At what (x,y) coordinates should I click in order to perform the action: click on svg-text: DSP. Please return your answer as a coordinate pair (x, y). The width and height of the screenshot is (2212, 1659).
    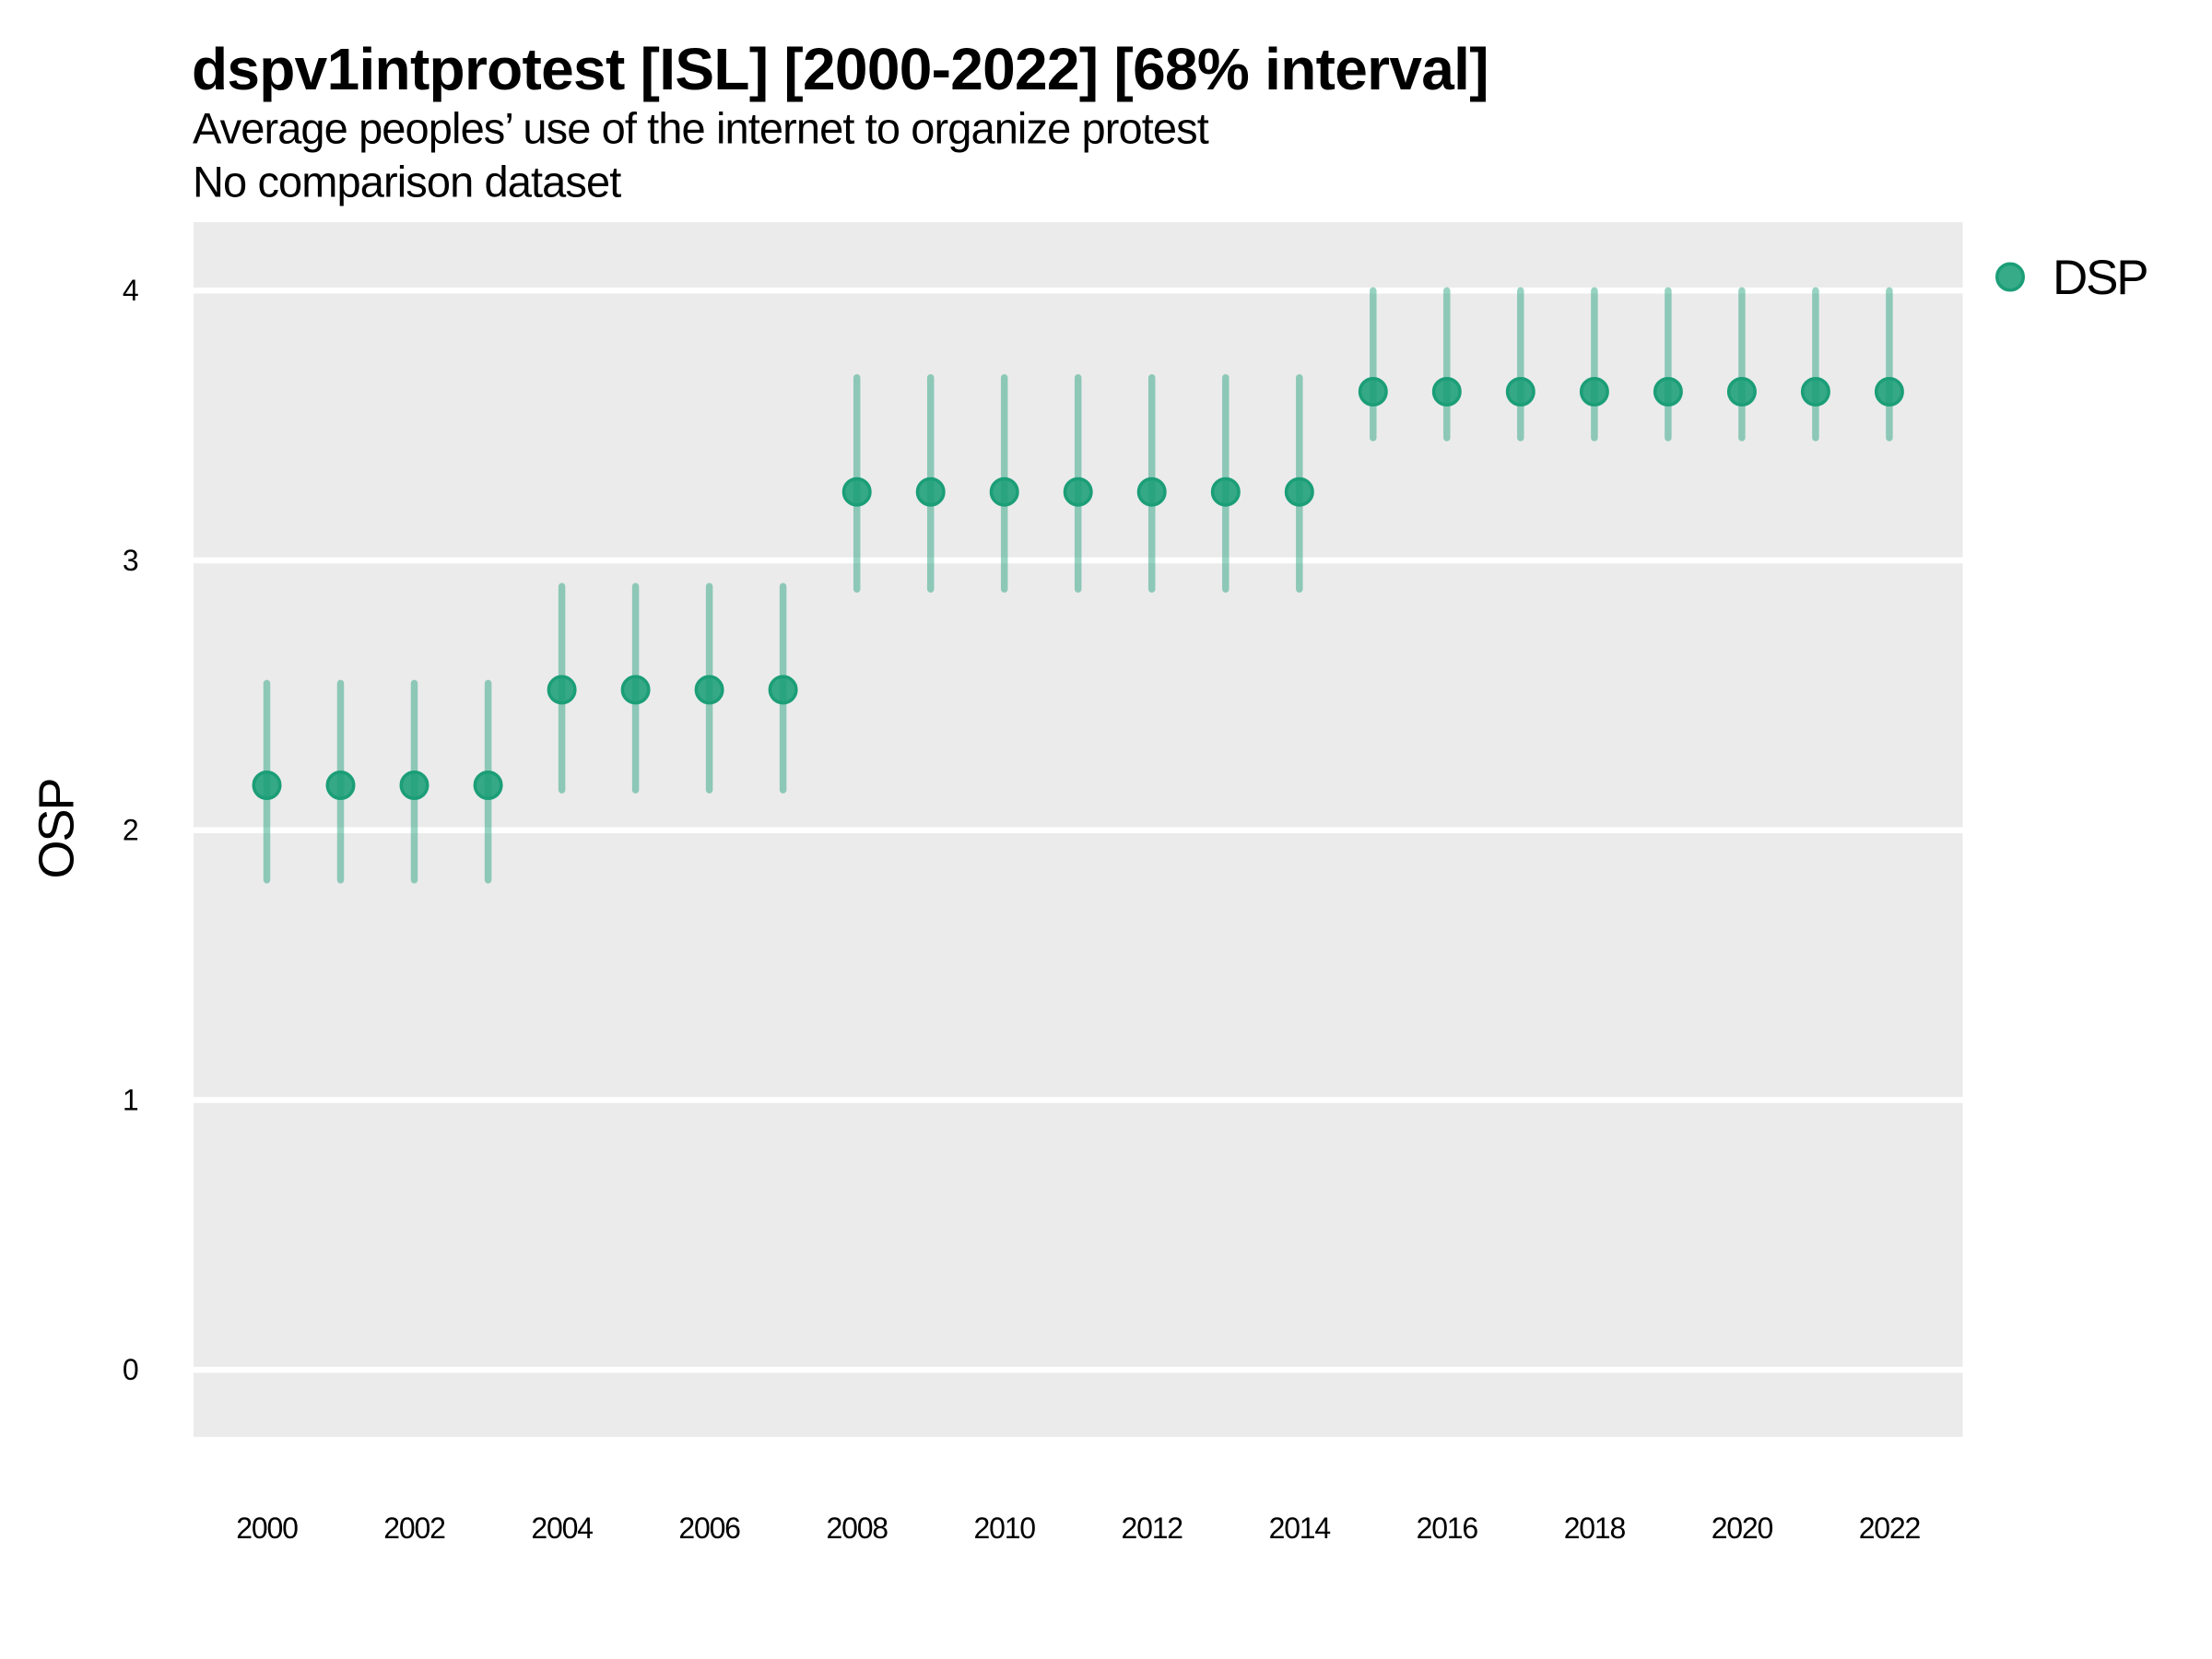
    Looking at the image, I should click on (2100, 278).